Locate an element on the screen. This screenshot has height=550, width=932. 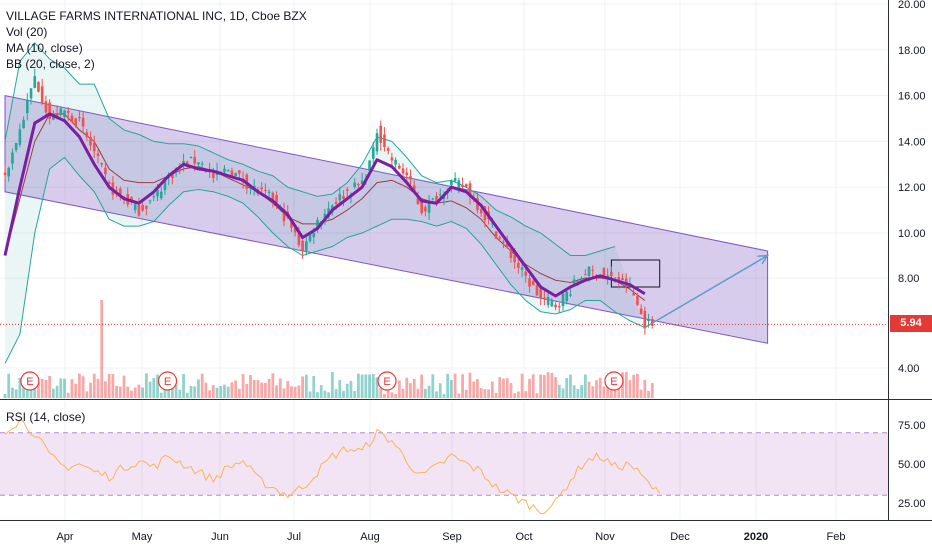
earnings-marker-label: E is located at coordinates (167, 382).